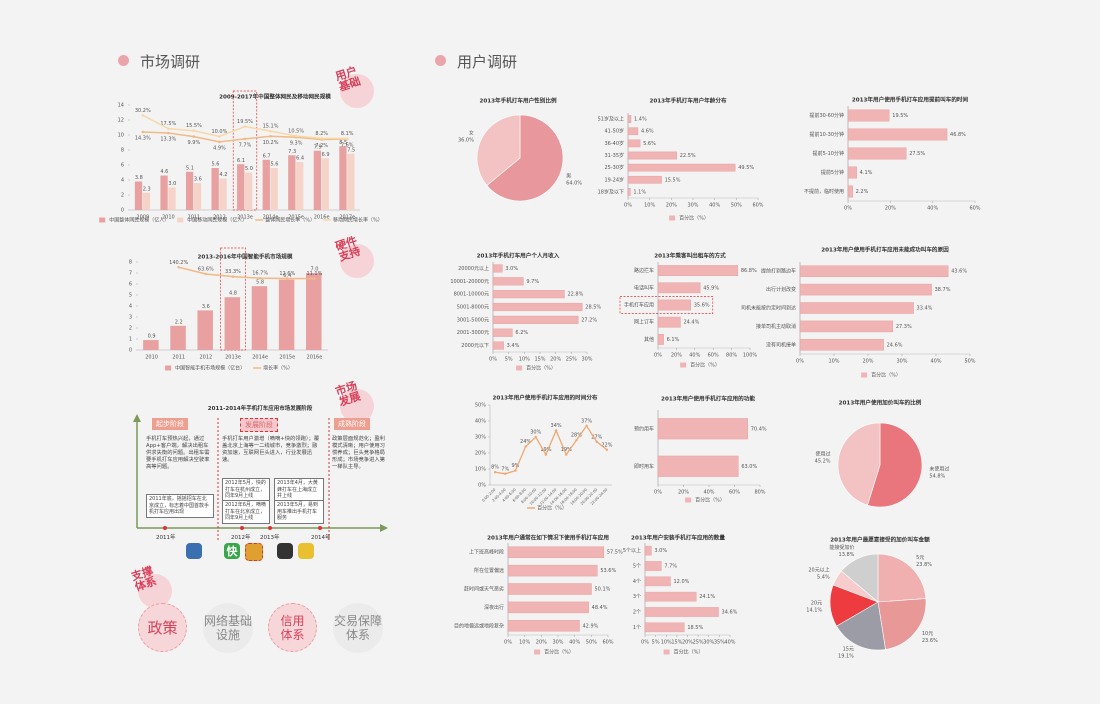 The width and height of the screenshot is (1100, 704). I want to click on value-label: 33.3%, so click(233, 272).